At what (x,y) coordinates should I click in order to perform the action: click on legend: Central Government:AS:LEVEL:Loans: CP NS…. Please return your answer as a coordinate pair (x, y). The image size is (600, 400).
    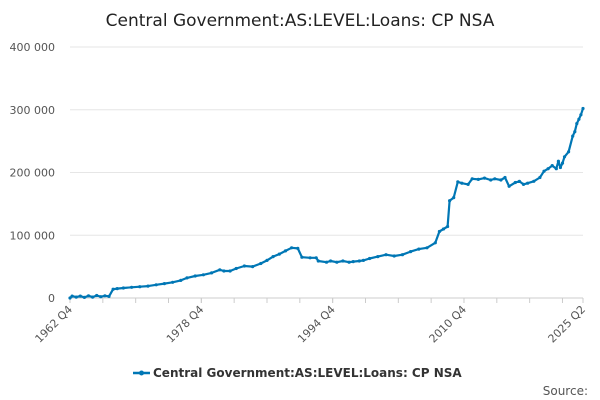
    Looking at the image, I should click on (297, 373).